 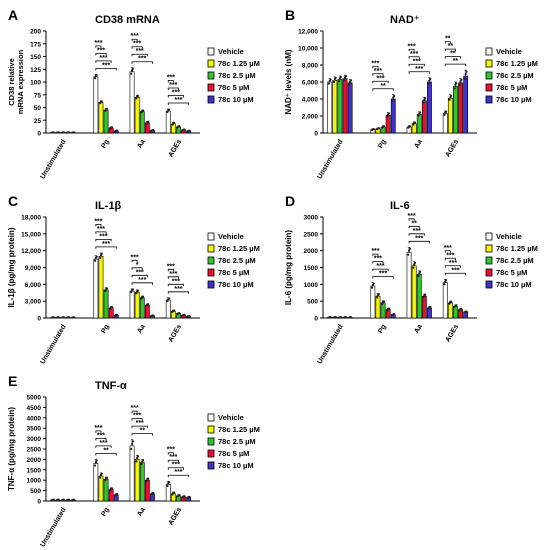 I want to click on x-tick-label: Unstimulated, so click(x=330, y=160).